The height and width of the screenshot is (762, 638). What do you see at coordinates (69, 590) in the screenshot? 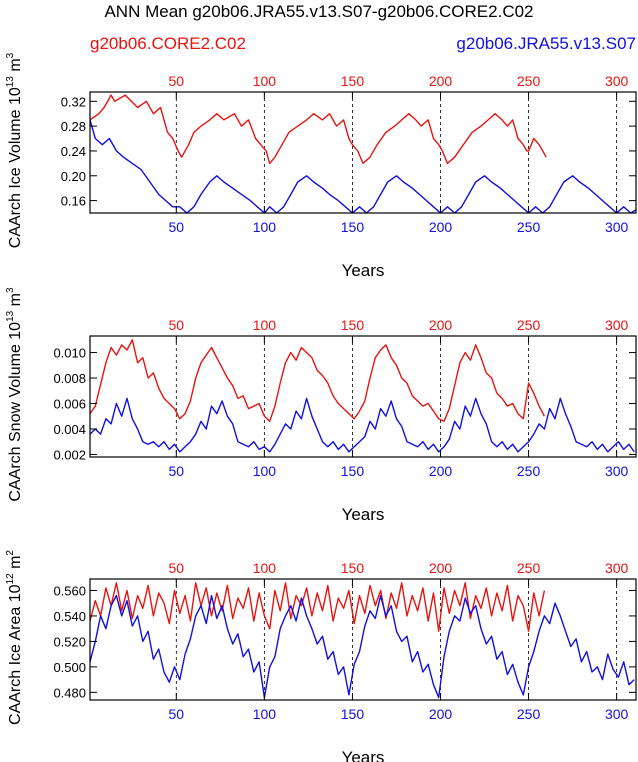
I see `ytick-label: 0.560` at bounding box center [69, 590].